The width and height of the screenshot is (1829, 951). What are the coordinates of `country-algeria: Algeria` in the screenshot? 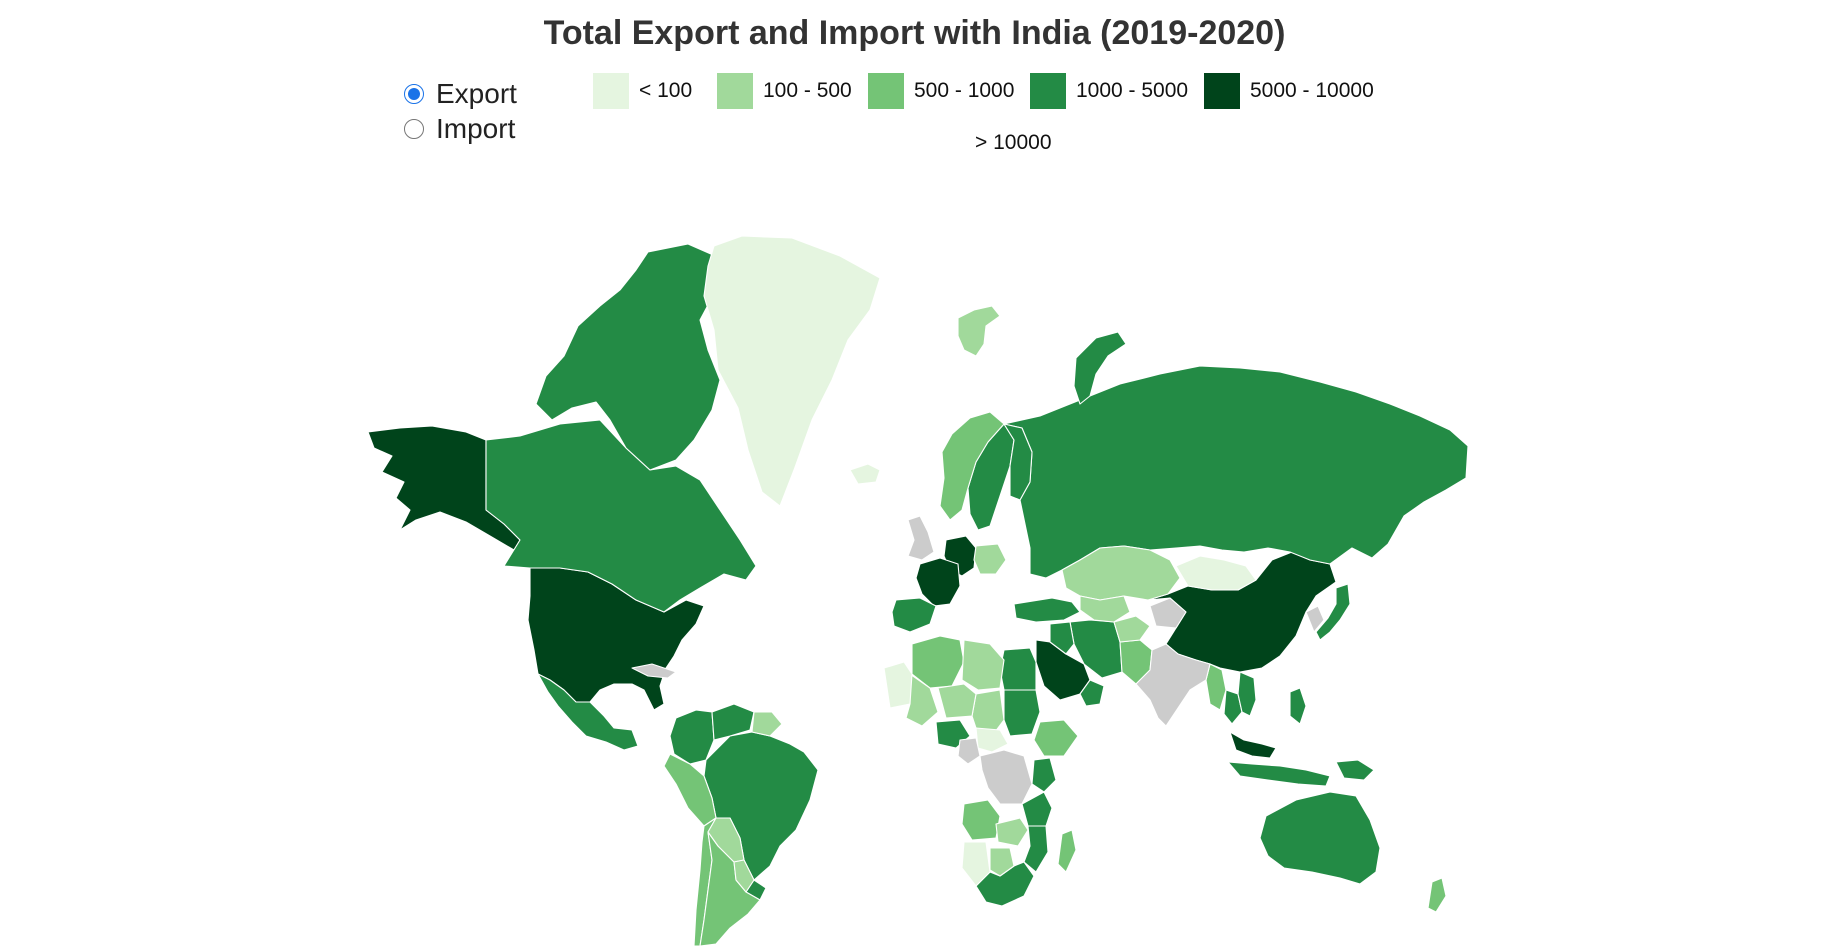 It's located at (938, 662).